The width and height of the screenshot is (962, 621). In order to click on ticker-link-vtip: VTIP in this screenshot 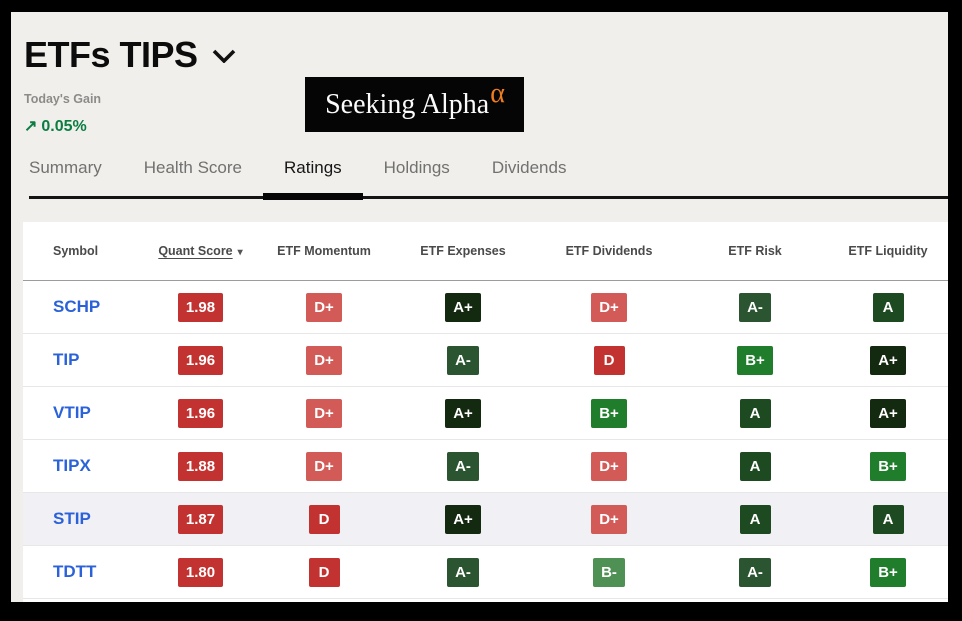, I will do `click(72, 412)`.